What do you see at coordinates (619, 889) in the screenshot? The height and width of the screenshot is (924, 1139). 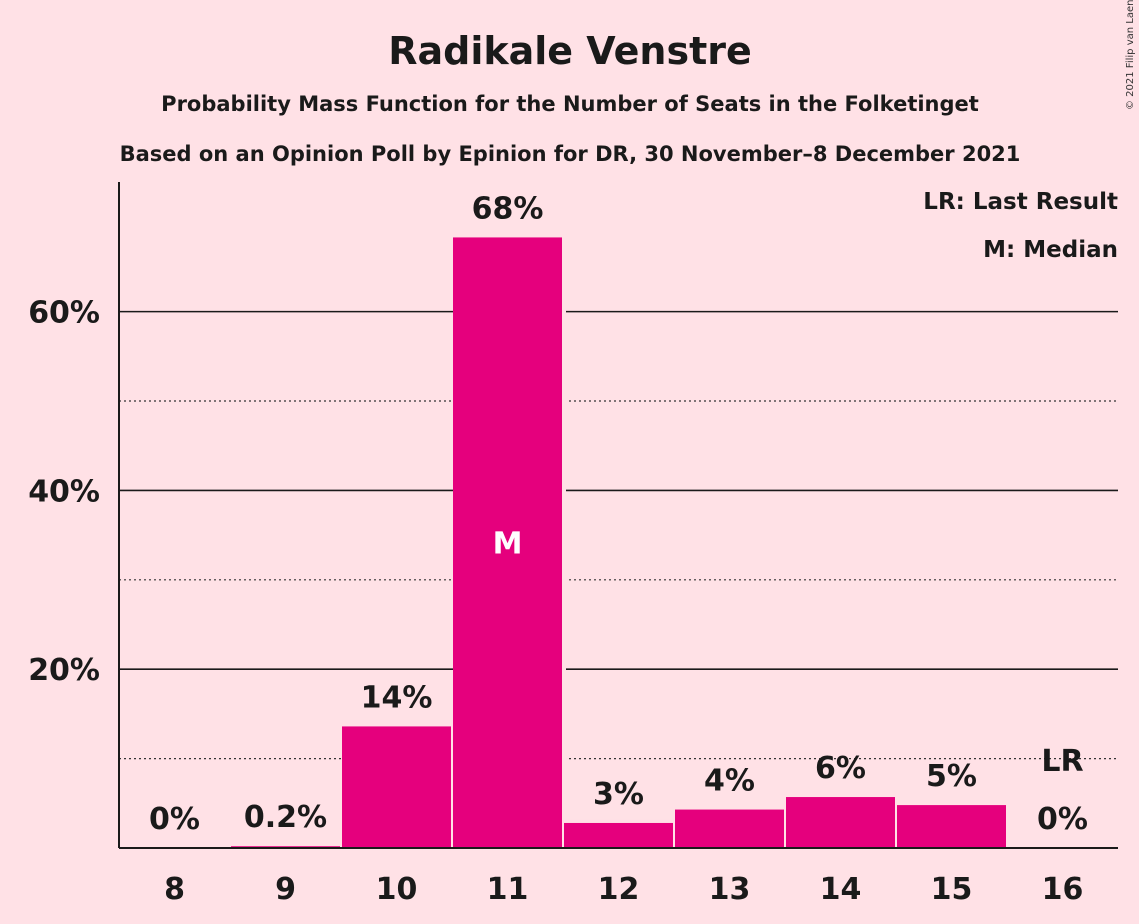 I see `x-tick-label: 12` at bounding box center [619, 889].